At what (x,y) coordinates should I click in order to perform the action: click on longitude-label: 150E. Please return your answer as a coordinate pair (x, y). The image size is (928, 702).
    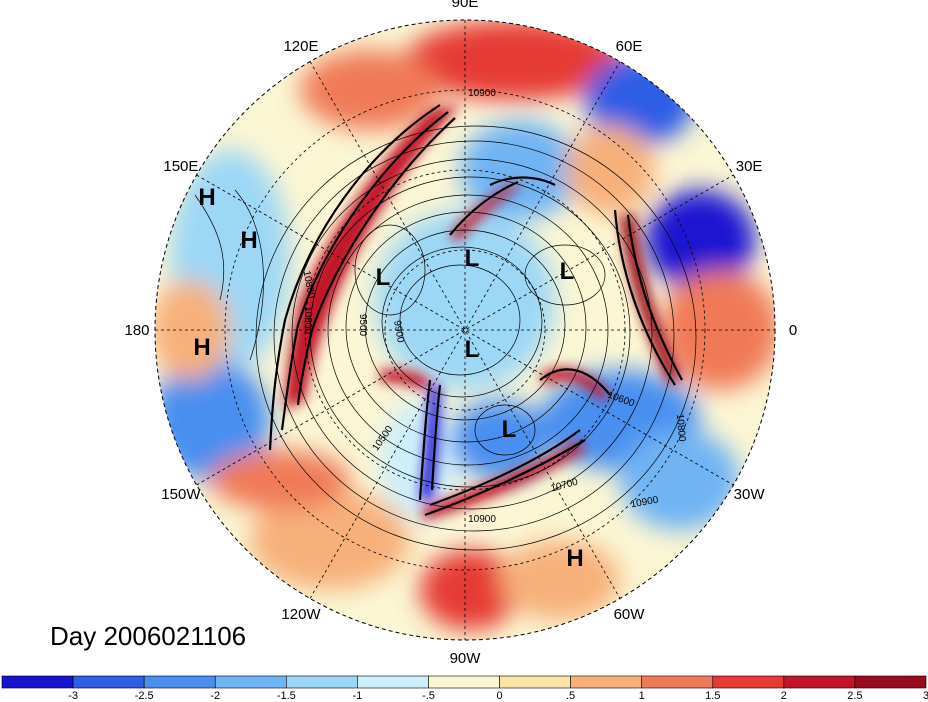
    Looking at the image, I should click on (180, 166).